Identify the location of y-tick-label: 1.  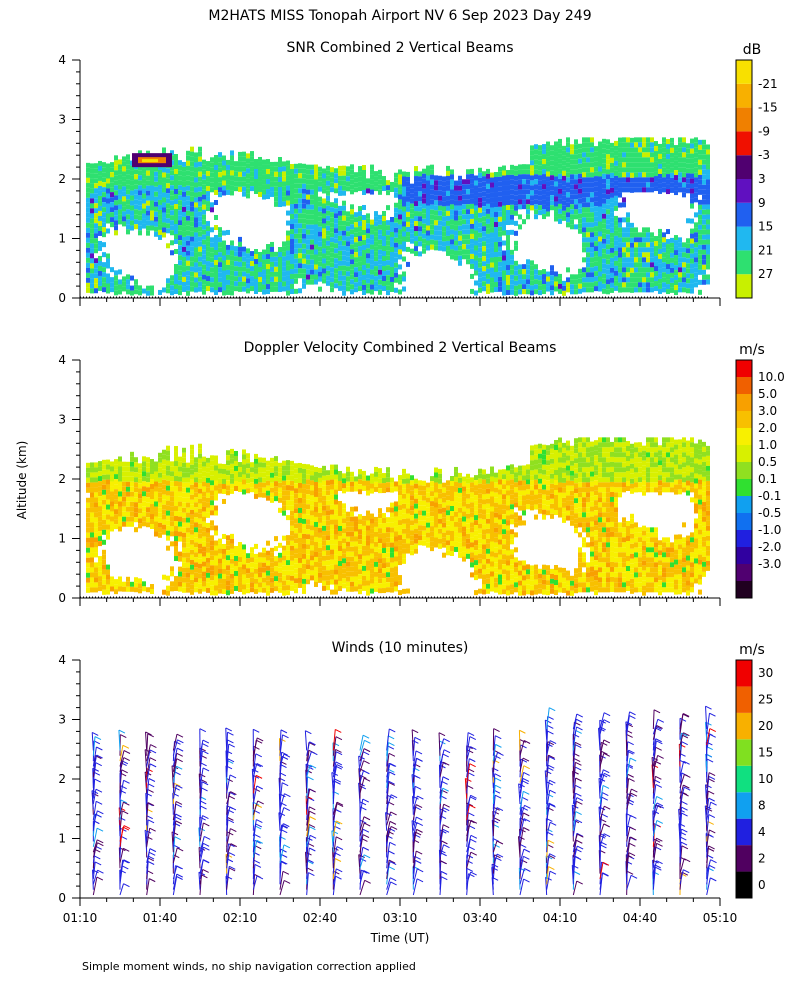
(62, 239).